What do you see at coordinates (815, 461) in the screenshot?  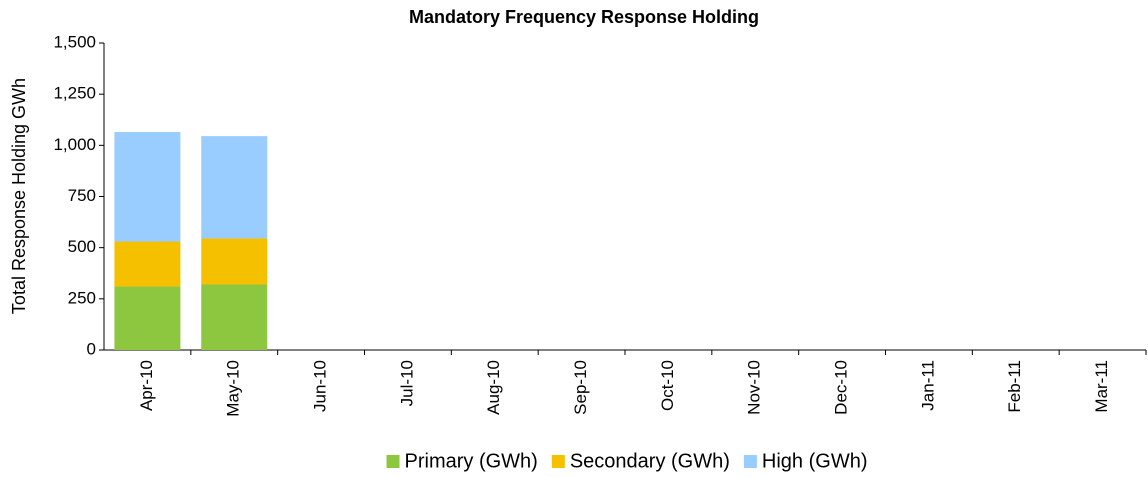 I see `legend-label: High (GWh)` at bounding box center [815, 461].